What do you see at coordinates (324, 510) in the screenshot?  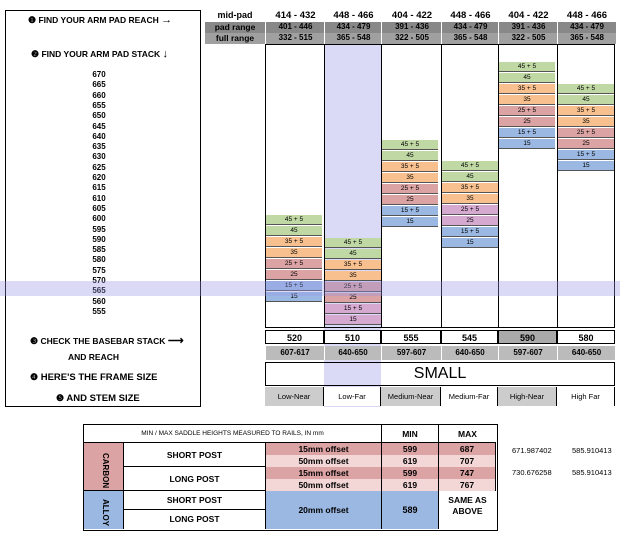 I see `alloy-offset: 20mm offset` at bounding box center [324, 510].